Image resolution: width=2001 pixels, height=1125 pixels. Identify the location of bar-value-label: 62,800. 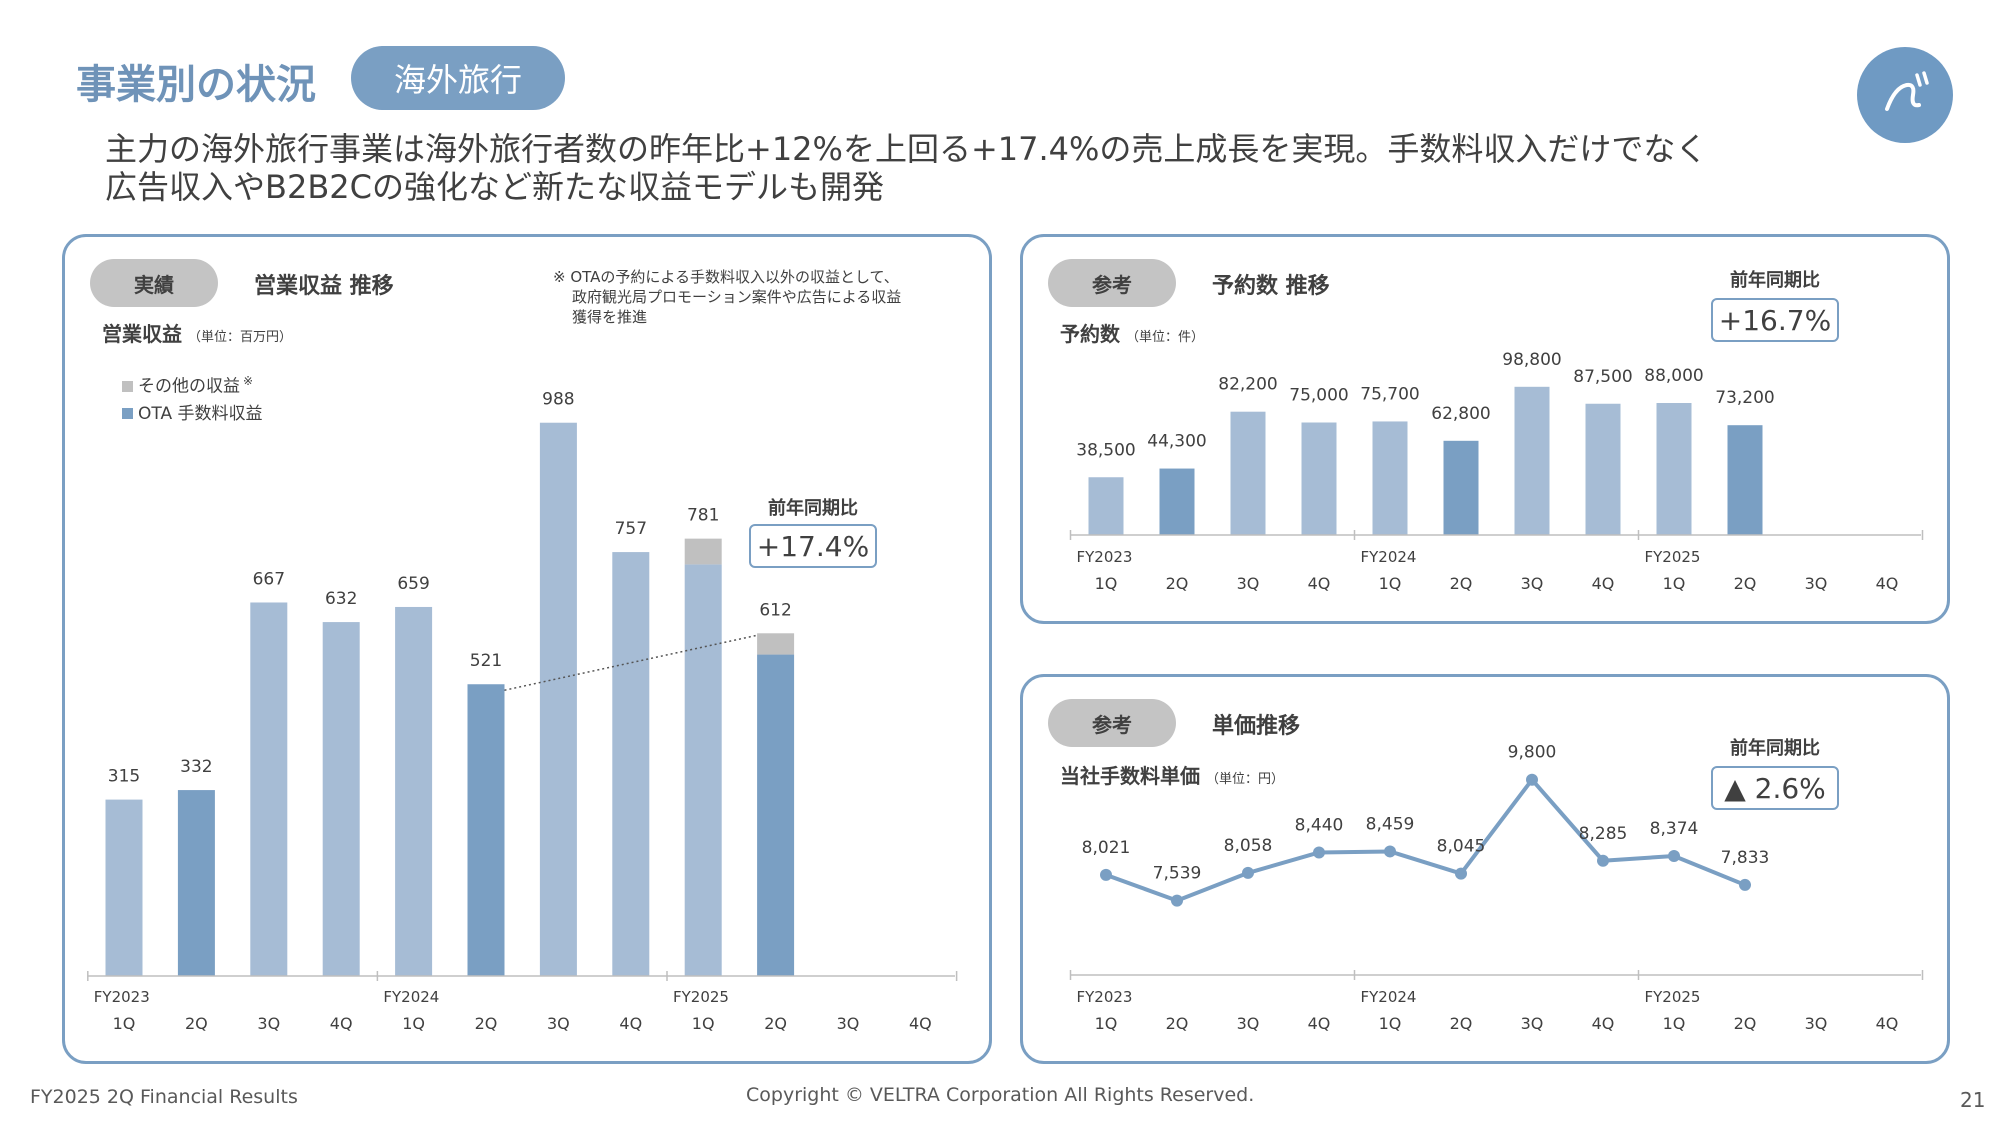
(1460, 414).